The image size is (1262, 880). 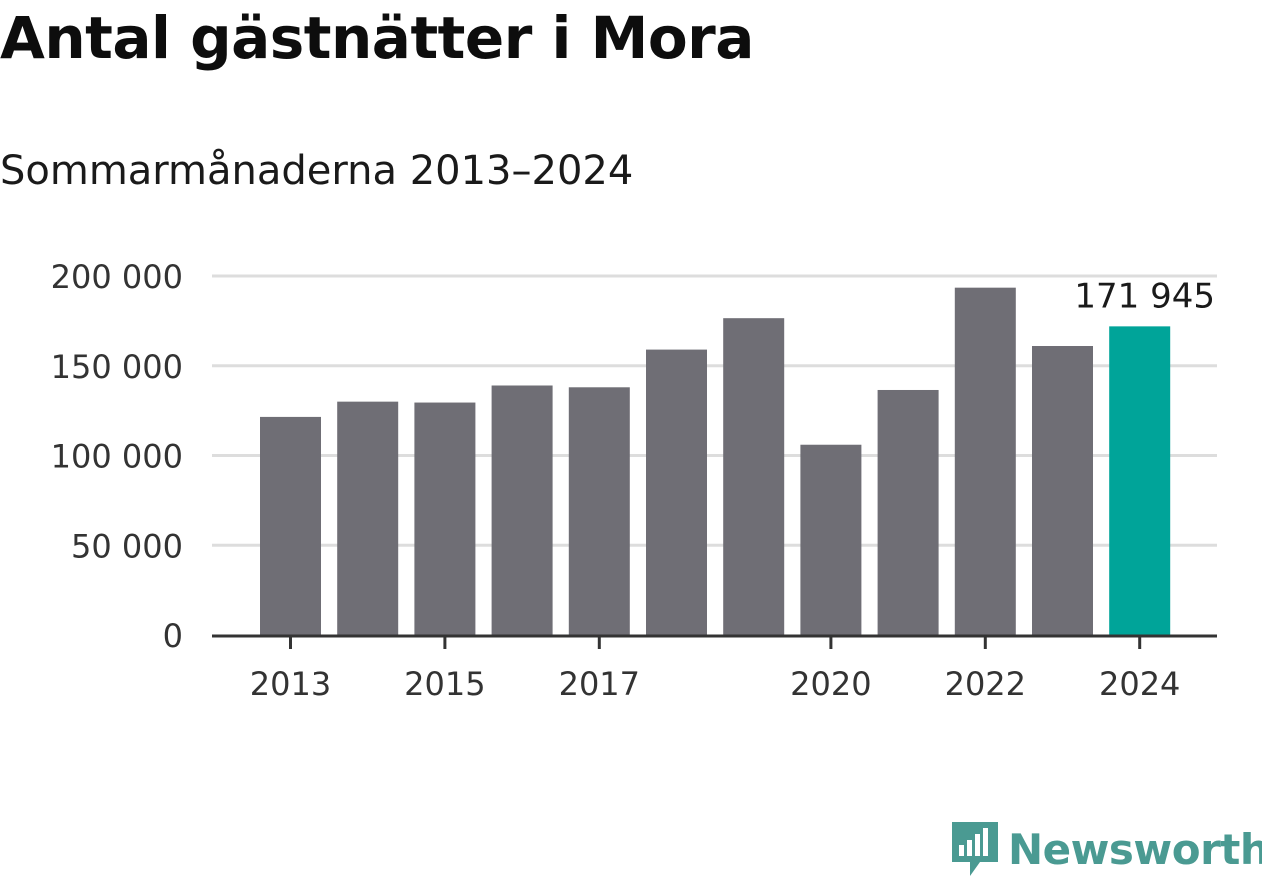 What do you see at coordinates (1135, 849) in the screenshot?
I see `brand-name: Newsworthy` at bounding box center [1135, 849].